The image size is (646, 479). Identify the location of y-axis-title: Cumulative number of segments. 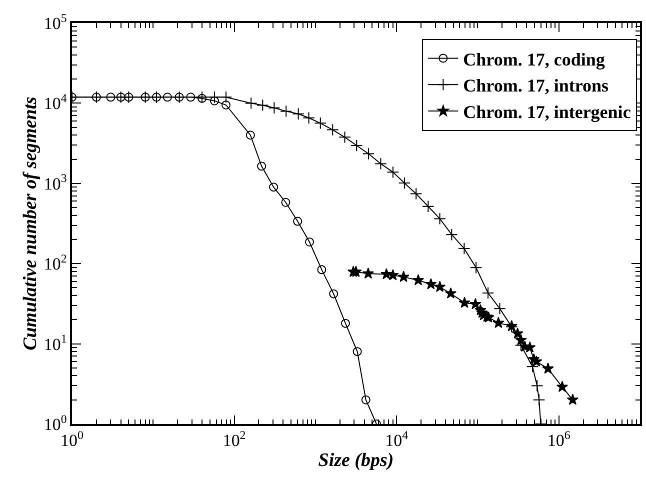
(31, 223).